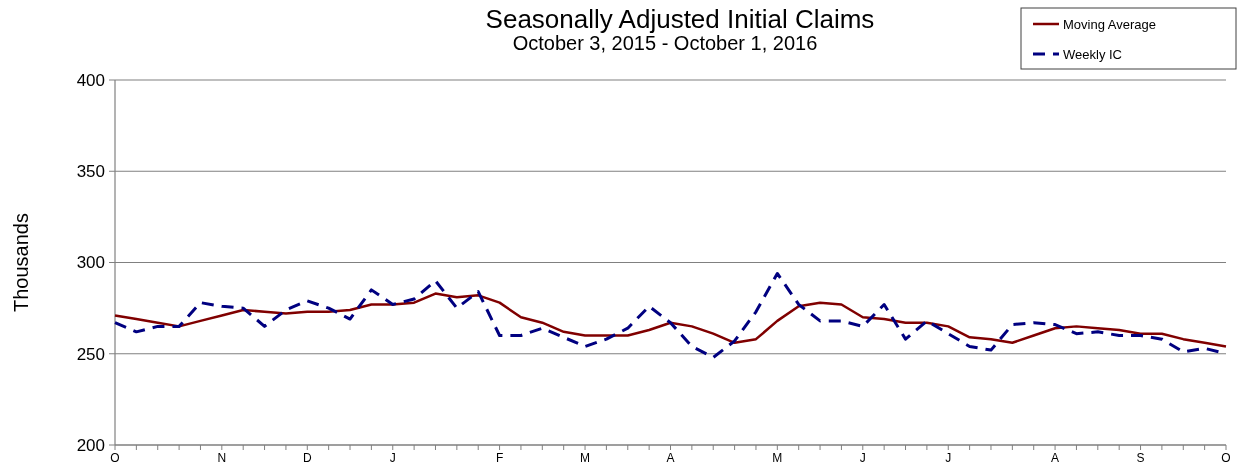 Image resolution: width=1242 pixels, height=466 pixels. Describe the element at coordinates (90, 263) in the screenshot. I see `y-tick-label: 300` at that location.